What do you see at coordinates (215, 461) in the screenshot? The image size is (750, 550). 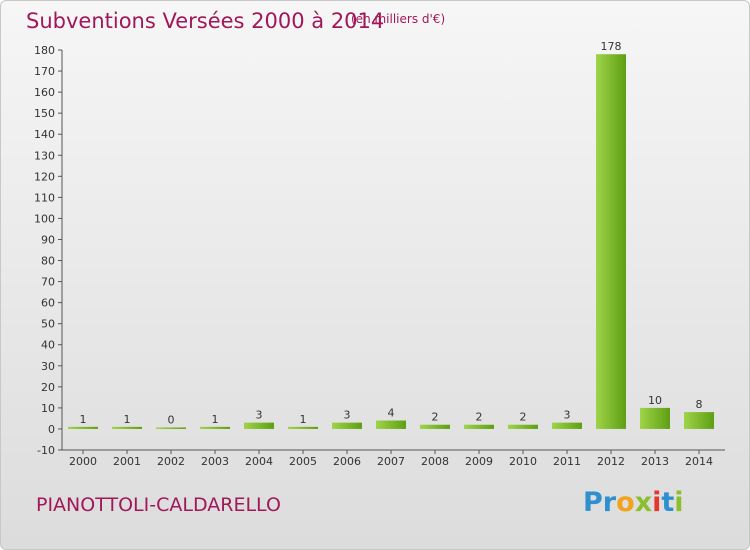 I see `x-tick-label: 2003` at bounding box center [215, 461].